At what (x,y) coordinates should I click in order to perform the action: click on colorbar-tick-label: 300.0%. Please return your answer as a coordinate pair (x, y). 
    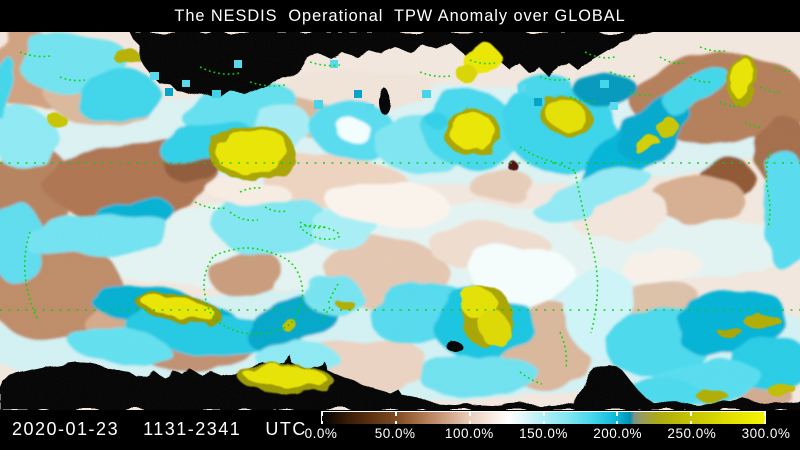
    Looking at the image, I should click on (766, 433).